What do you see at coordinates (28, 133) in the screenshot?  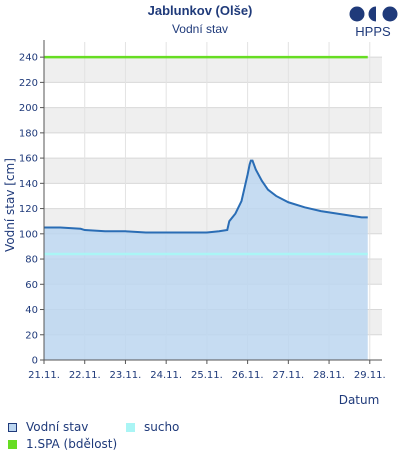 I see `y-tick-label: 180` at bounding box center [28, 133].